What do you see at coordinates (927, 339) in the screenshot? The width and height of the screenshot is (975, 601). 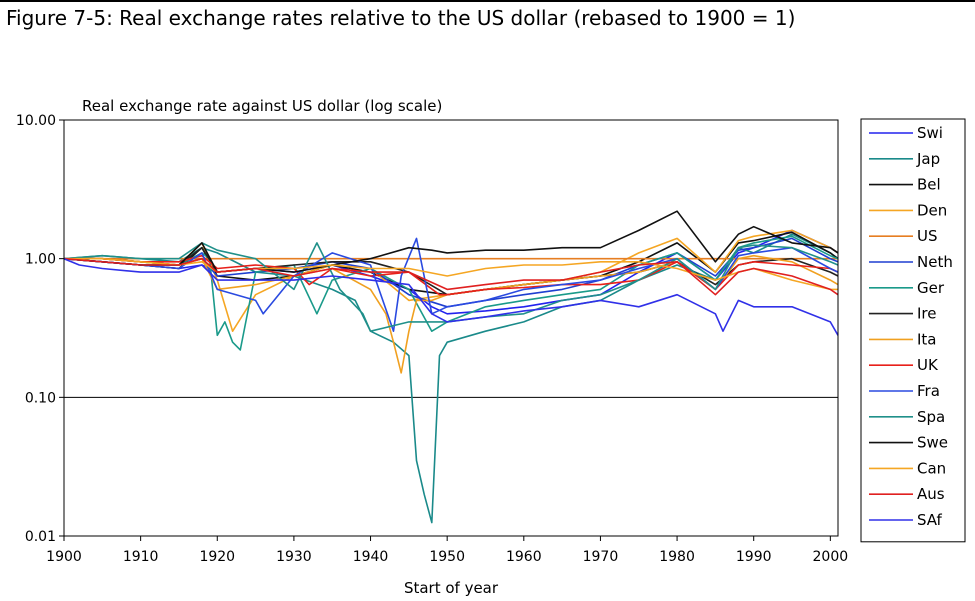 I see `legend-label-ita: Ita` at bounding box center [927, 339].